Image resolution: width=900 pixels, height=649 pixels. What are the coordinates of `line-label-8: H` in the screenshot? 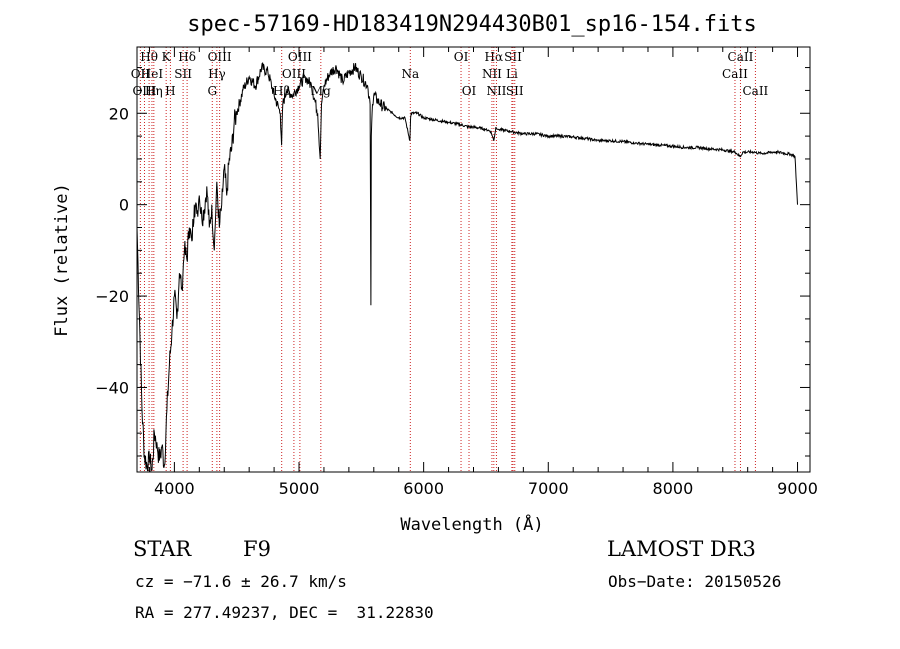 It's located at (170, 91).